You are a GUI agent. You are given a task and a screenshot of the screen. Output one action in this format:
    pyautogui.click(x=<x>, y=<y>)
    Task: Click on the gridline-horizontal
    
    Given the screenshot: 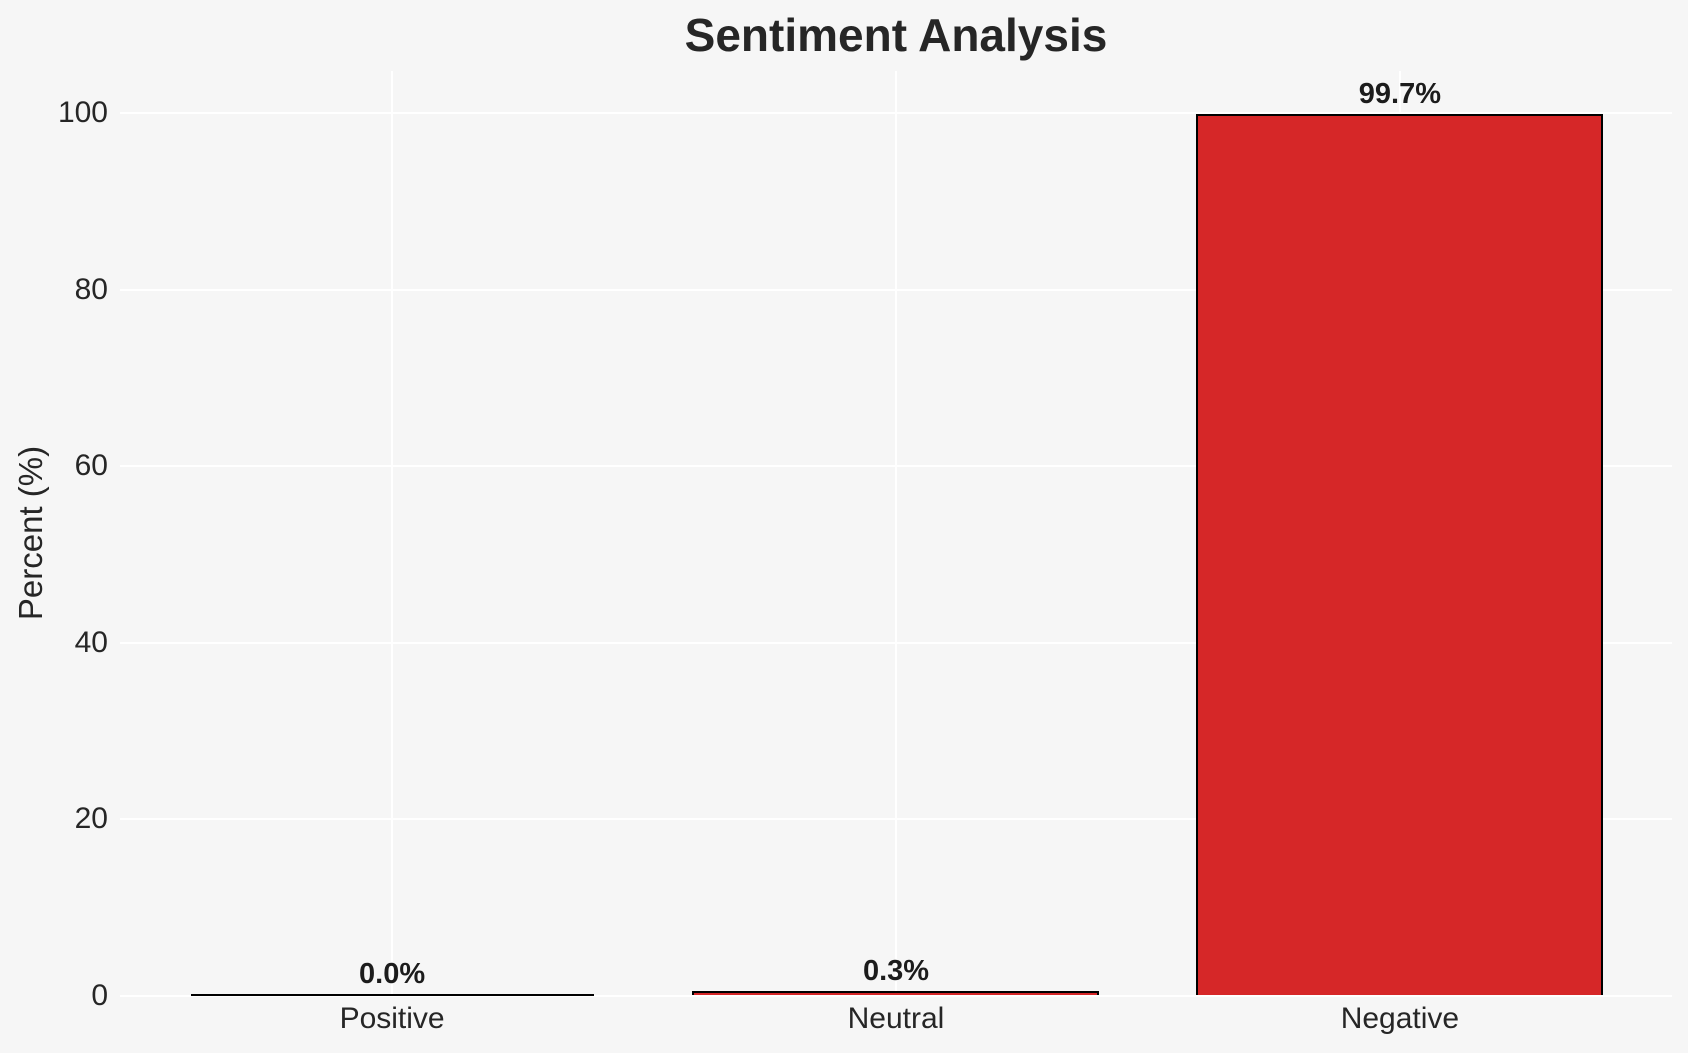 What is the action you would take?
    pyautogui.click(x=896, y=996)
    